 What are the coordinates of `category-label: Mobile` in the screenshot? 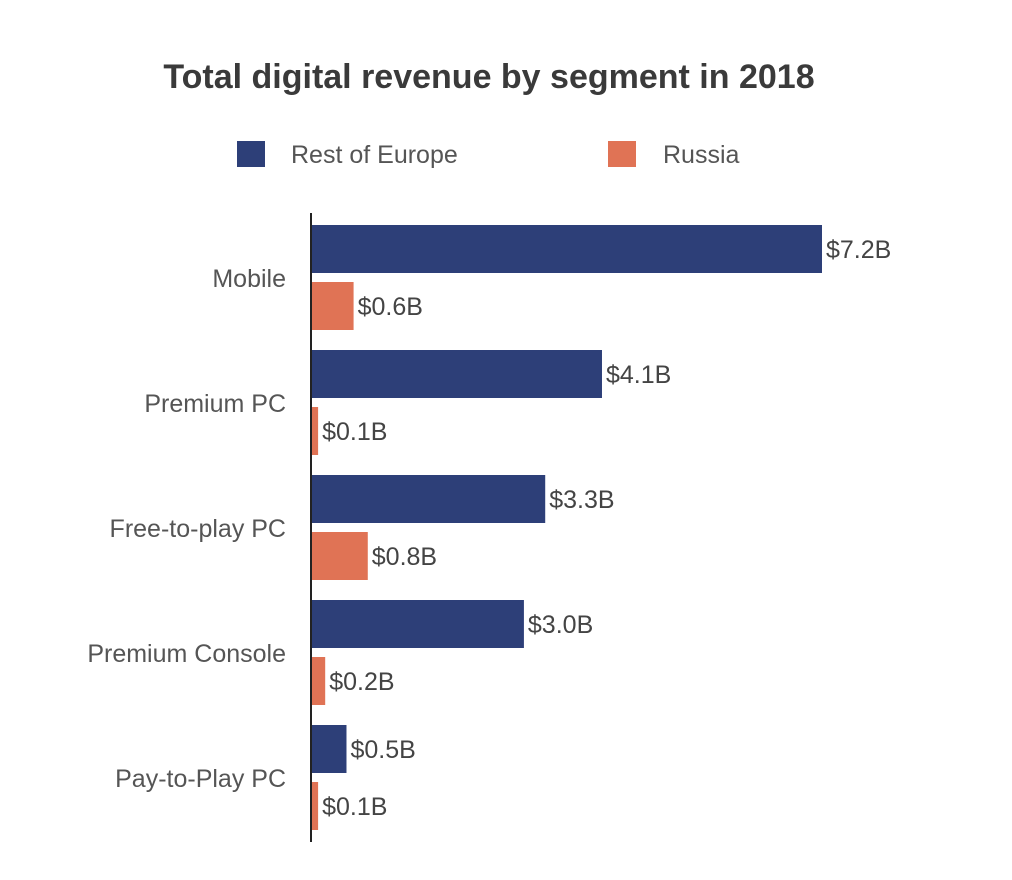 It's located at (249, 279).